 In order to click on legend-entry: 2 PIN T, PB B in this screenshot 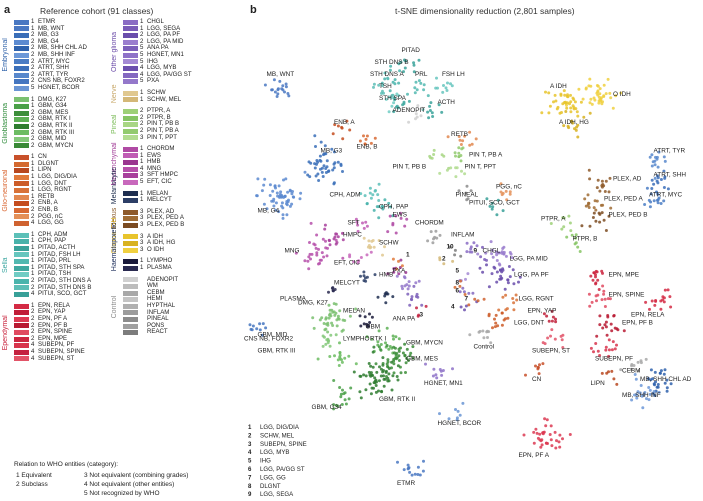, I will do `click(174, 124)`.